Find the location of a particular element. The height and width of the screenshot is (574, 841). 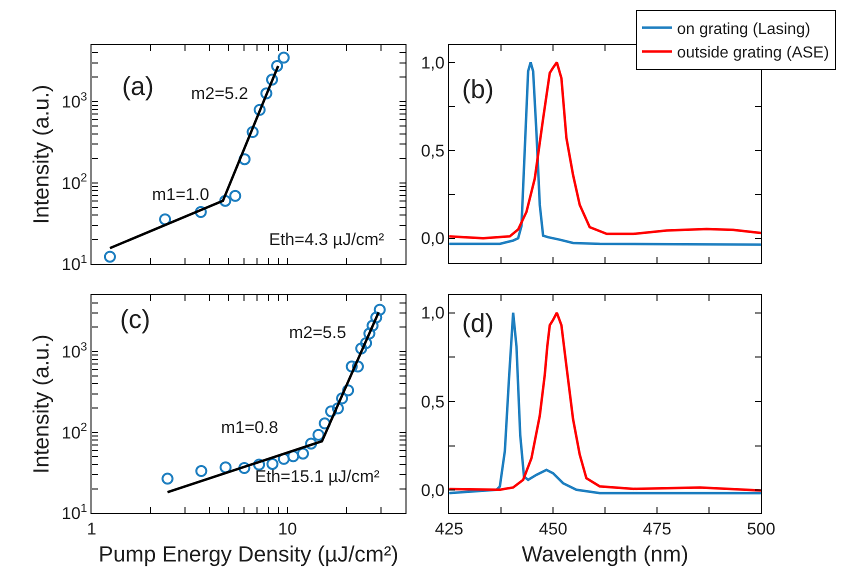

annotation: (b) is located at coordinates (478, 89).